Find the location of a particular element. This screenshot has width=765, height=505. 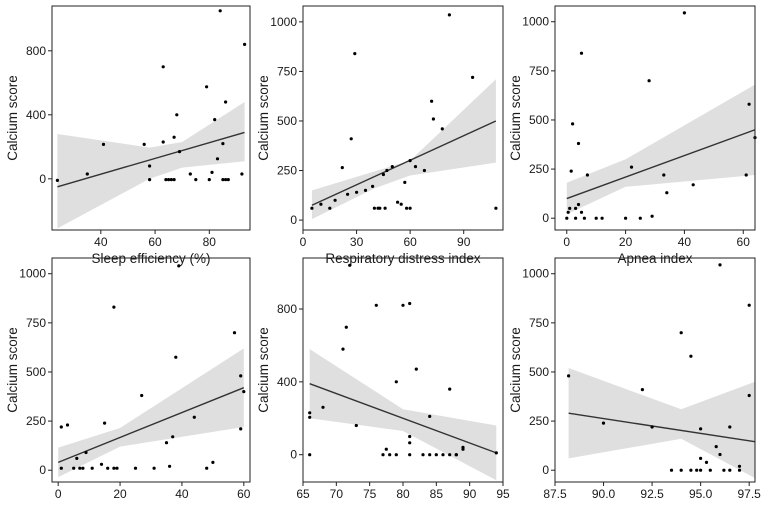

y-tick-label: 500 is located at coordinates (36, 372).